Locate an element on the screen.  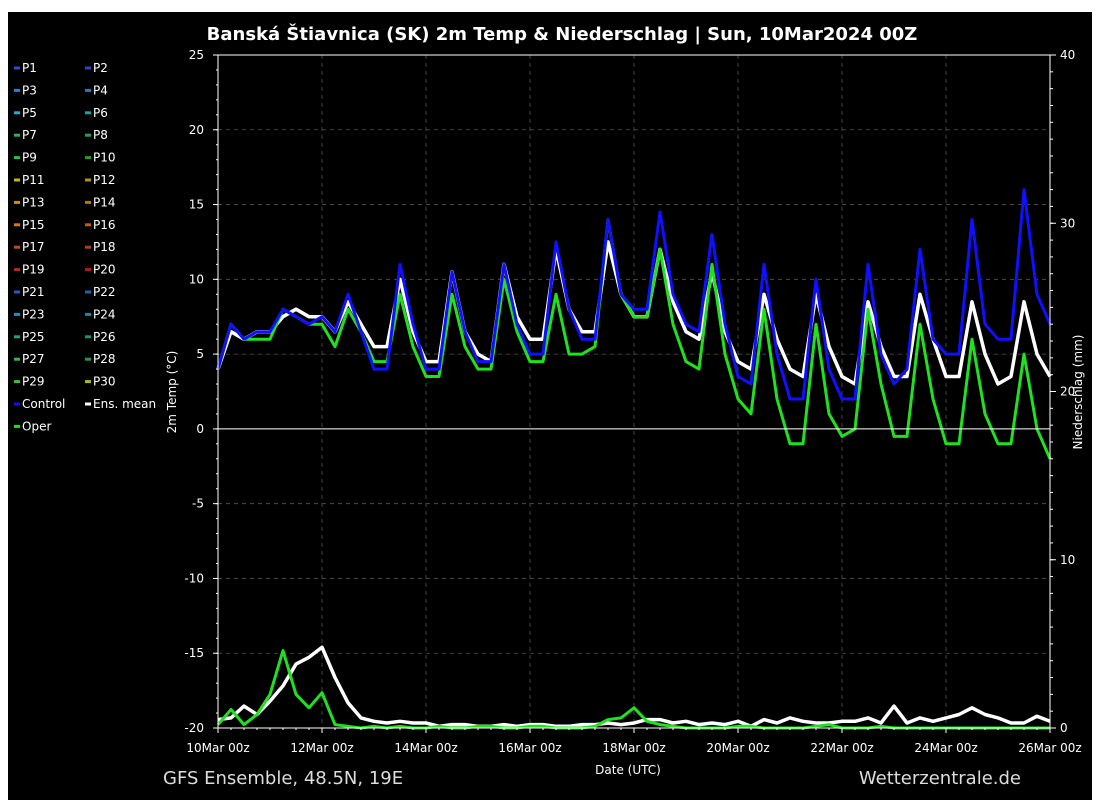
x-tick-label: 22Mar 00z is located at coordinates (841, 748).